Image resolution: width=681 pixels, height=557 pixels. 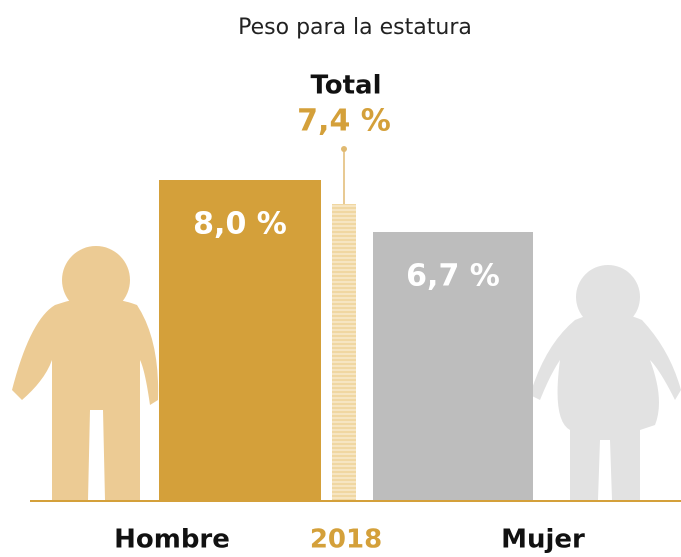 I want to click on x-tick-label: Mujer, so click(x=543, y=540).